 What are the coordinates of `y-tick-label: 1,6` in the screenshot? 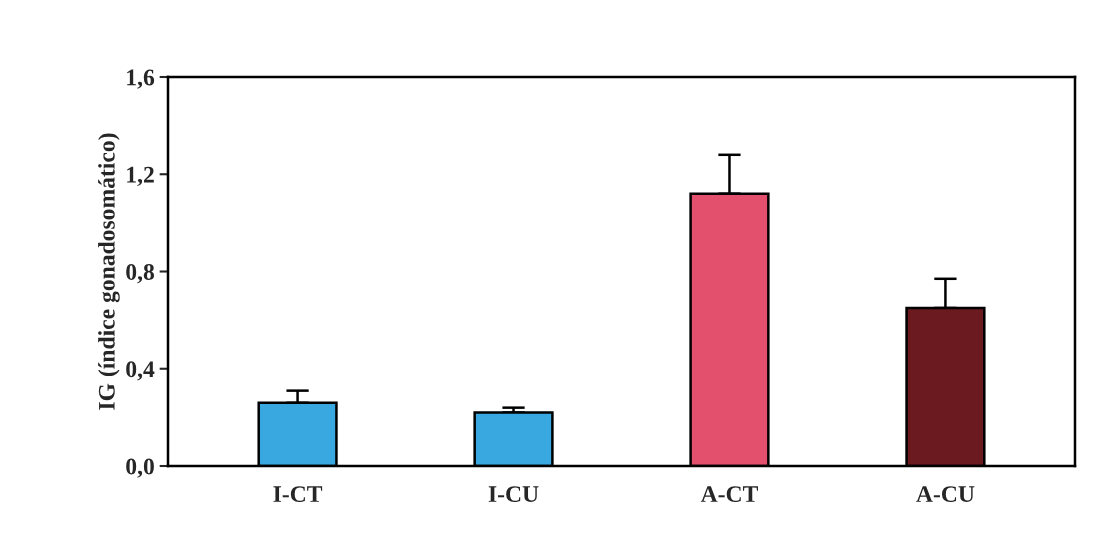 It's located at (141, 79).